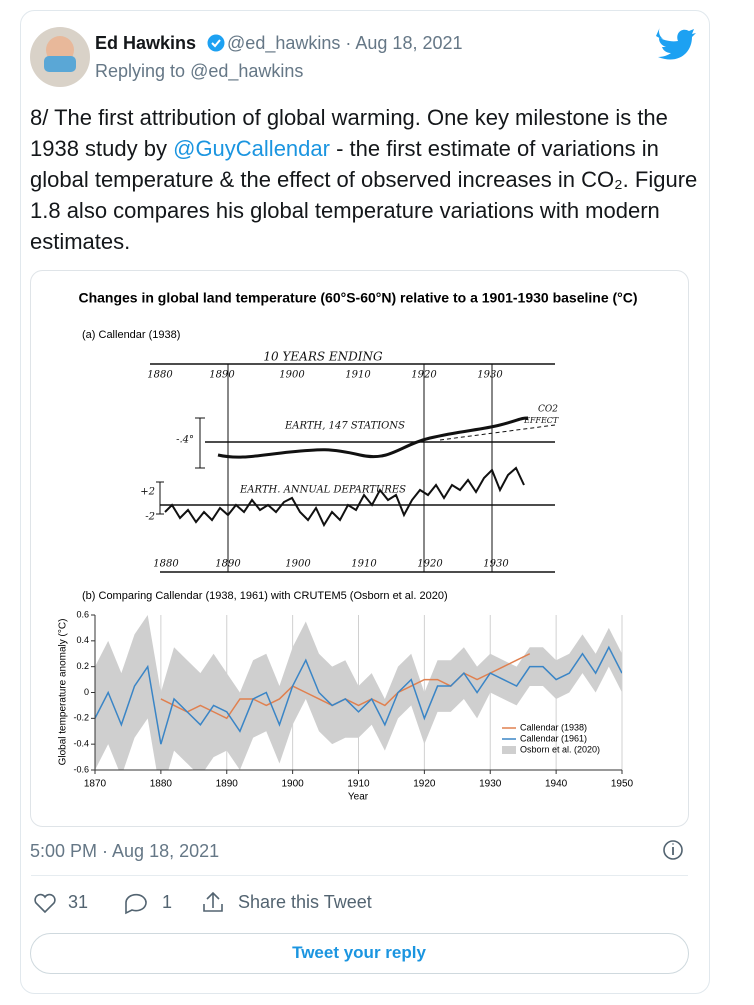  Describe the element at coordinates (150, 517) in the screenshot. I see `hand-scale-label: -2` at that location.